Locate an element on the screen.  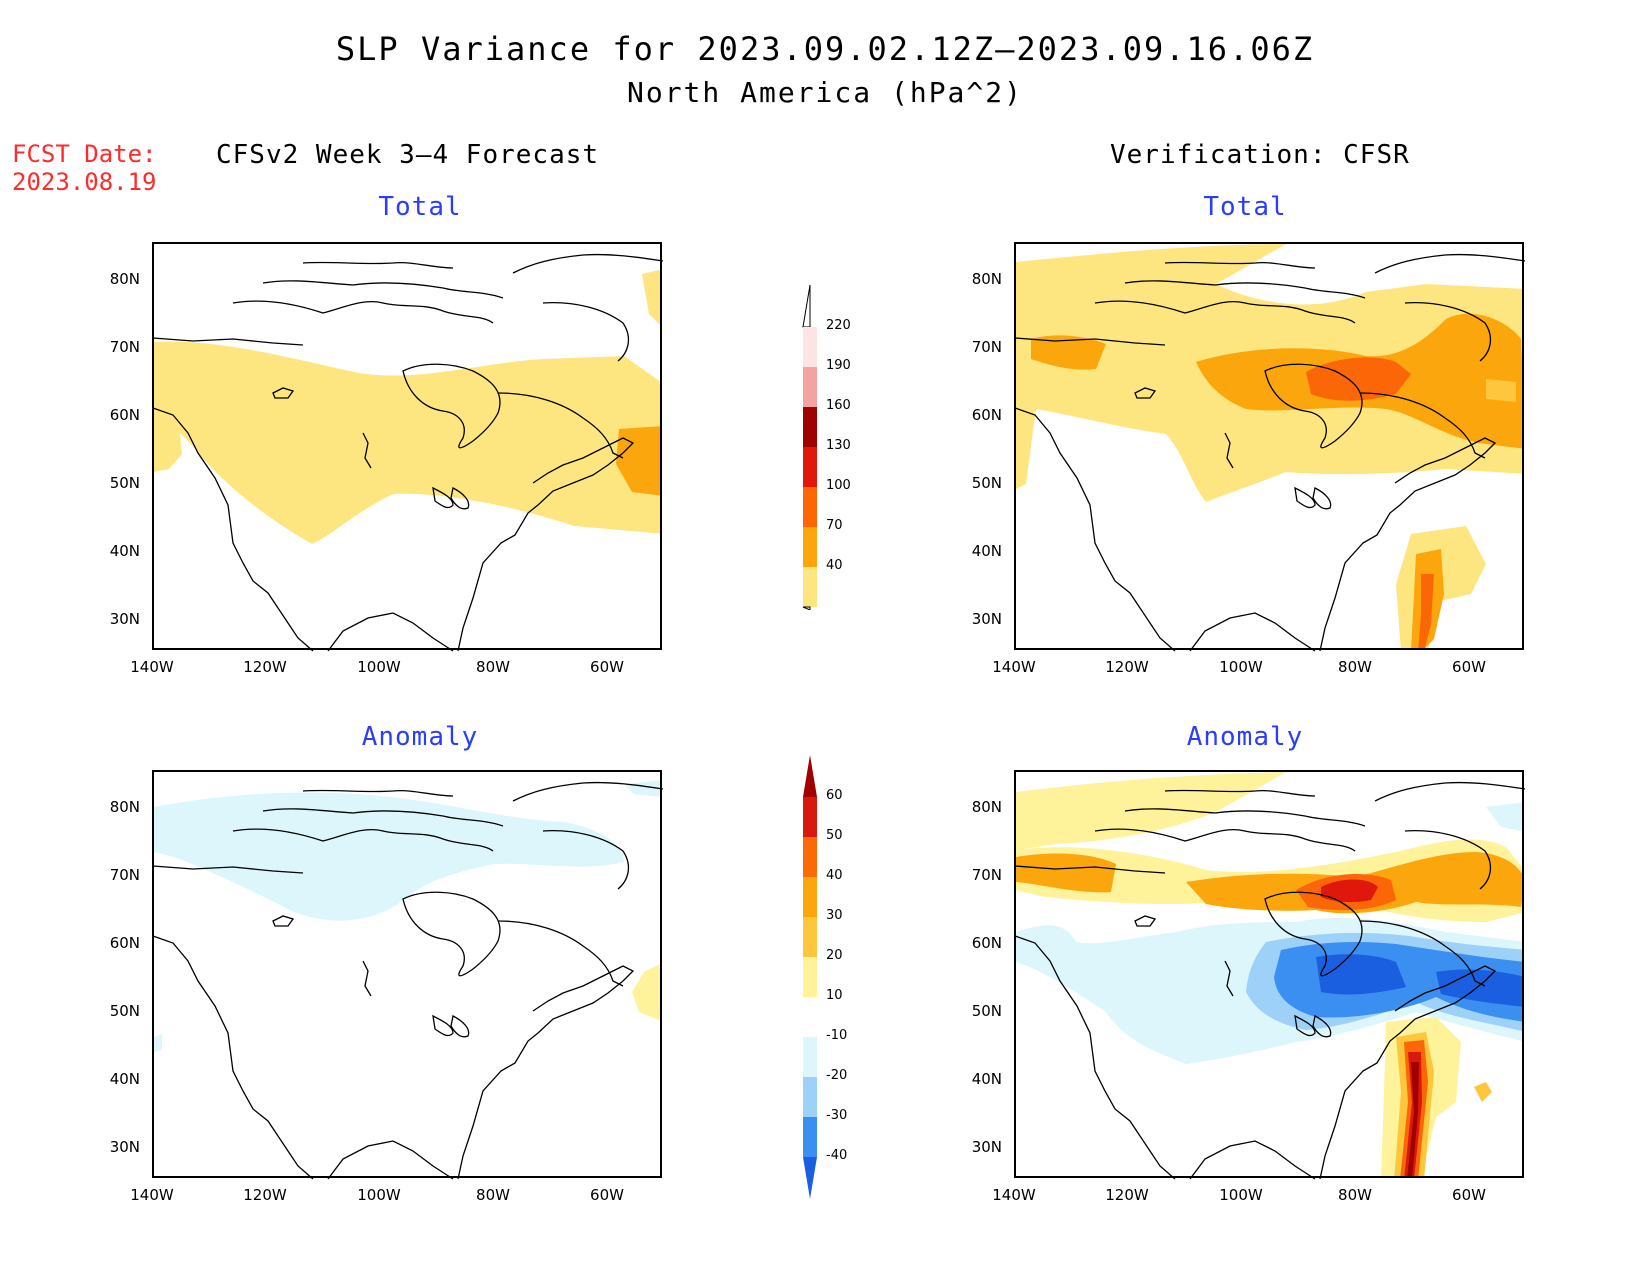
colorbar-total-label: 130 is located at coordinates (838, 445).